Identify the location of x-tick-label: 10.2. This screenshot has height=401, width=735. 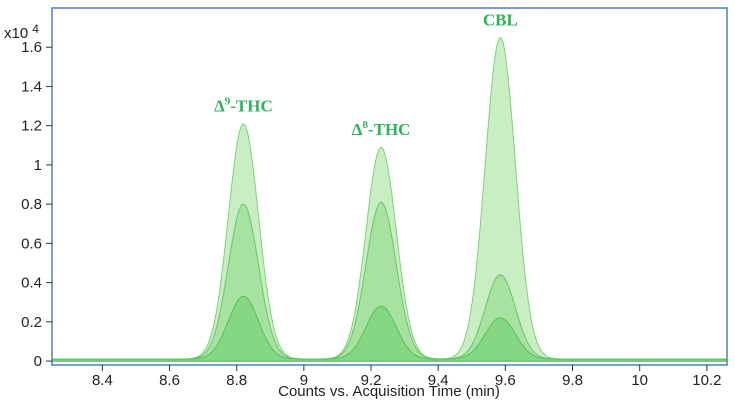
(706, 380).